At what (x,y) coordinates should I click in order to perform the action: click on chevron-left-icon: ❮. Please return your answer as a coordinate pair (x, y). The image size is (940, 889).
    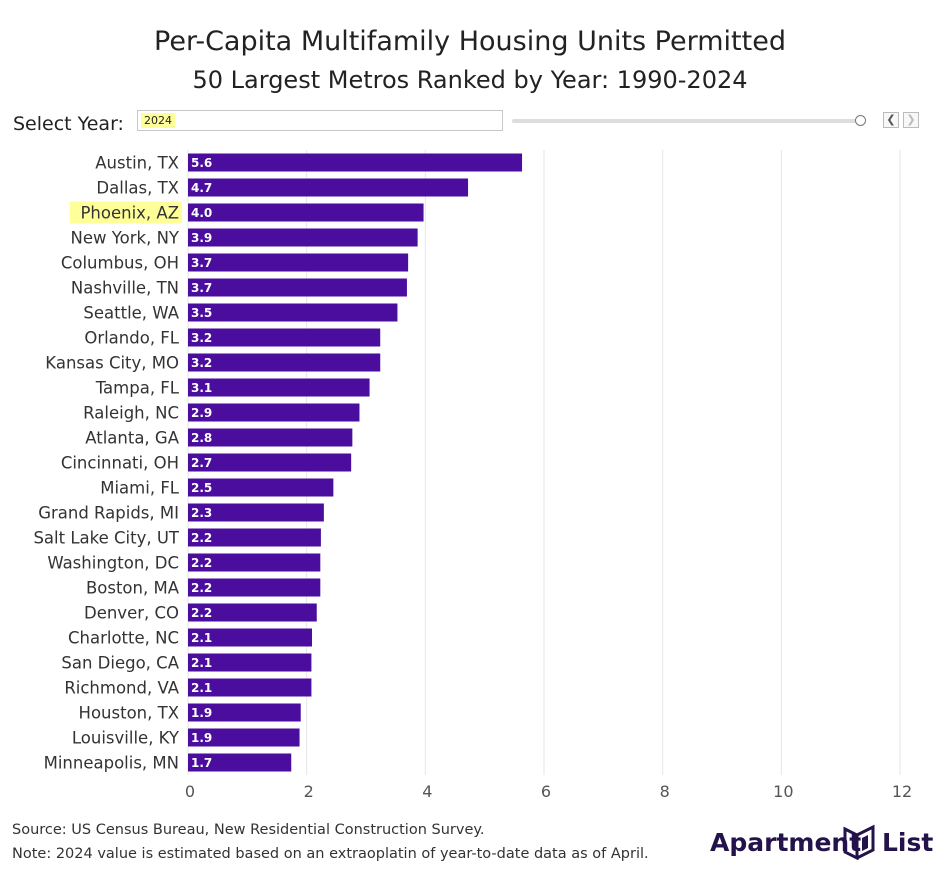
    Looking at the image, I should click on (891, 119).